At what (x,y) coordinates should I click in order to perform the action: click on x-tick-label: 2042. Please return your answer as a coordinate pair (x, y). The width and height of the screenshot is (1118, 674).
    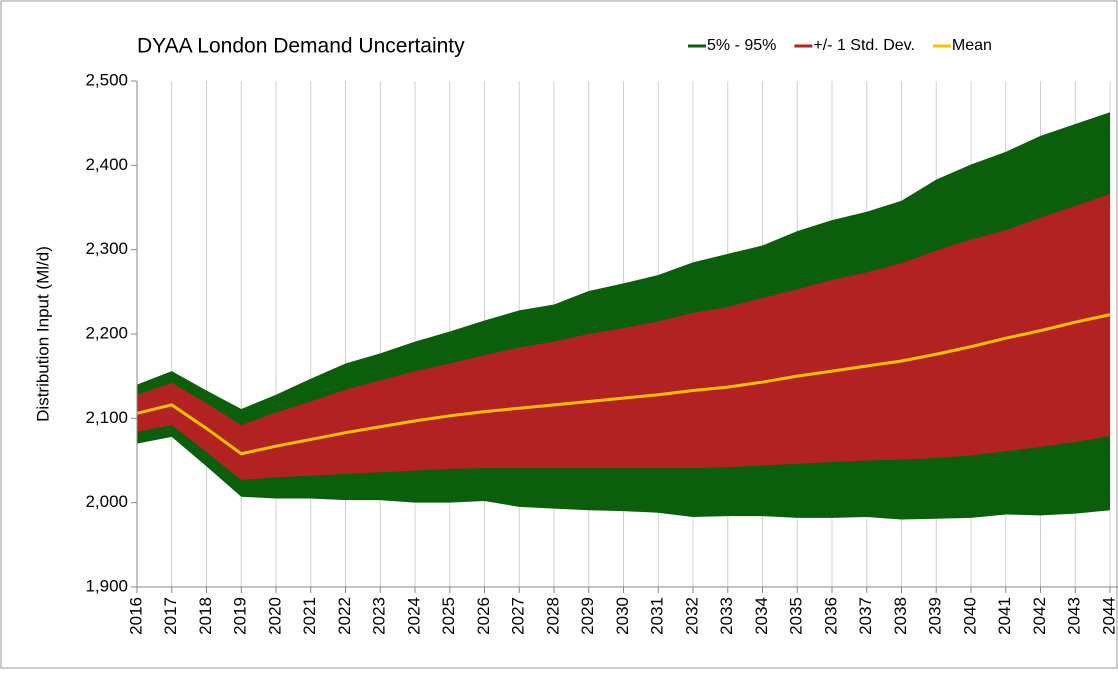
    Looking at the image, I should click on (1039, 616).